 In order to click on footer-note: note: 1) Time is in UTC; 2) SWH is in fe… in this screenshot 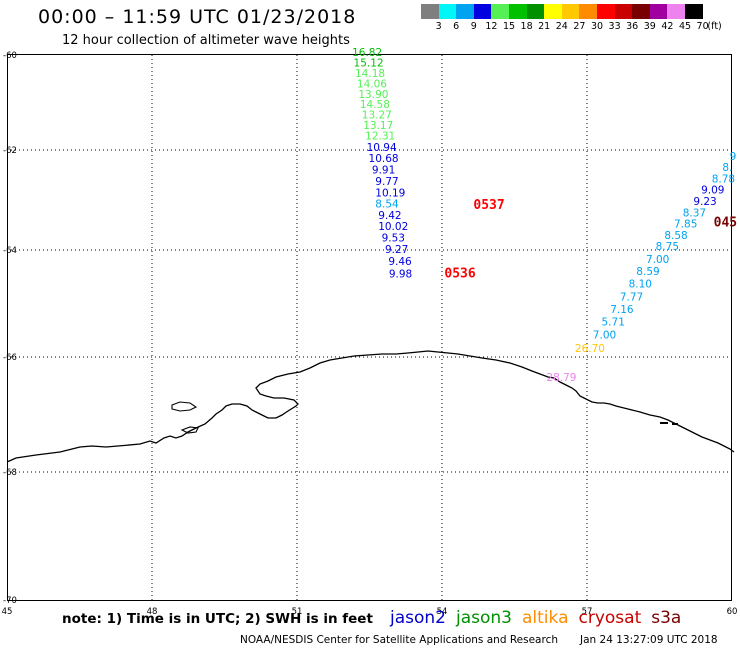, I will do `click(217, 619)`.